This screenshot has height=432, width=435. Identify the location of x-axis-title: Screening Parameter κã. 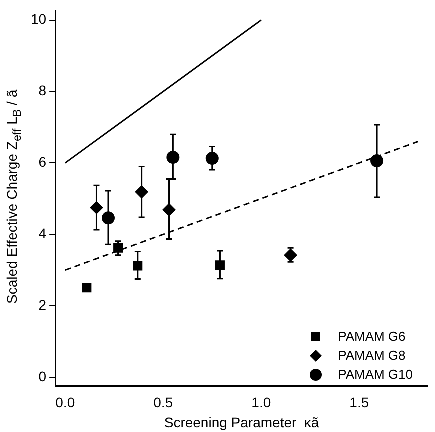
(242, 422).